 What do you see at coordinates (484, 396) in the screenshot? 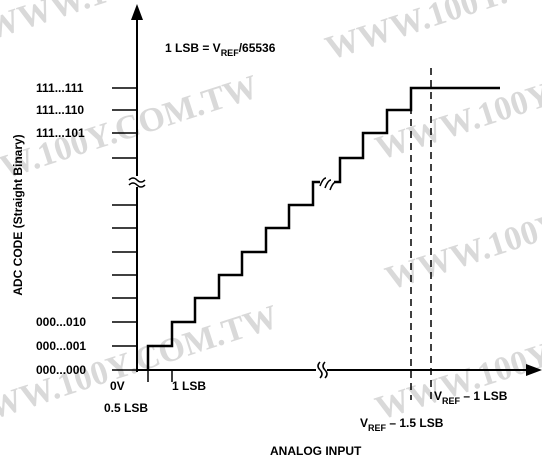
I see `label-part: – 1 LSB` at bounding box center [484, 396].